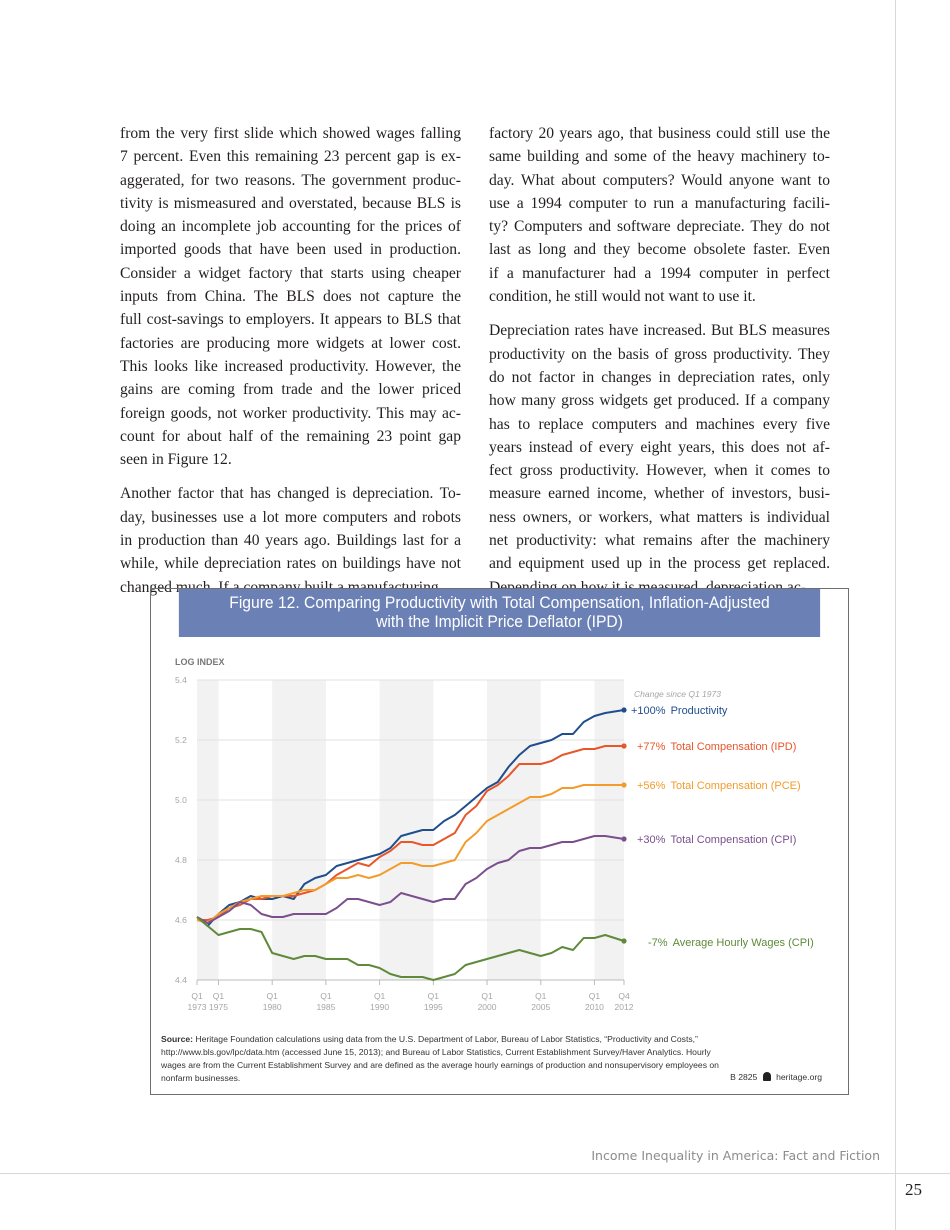 Image resolution: width=950 pixels, height=1230 pixels. I want to click on x-tick-year: 1973, so click(197, 1007).